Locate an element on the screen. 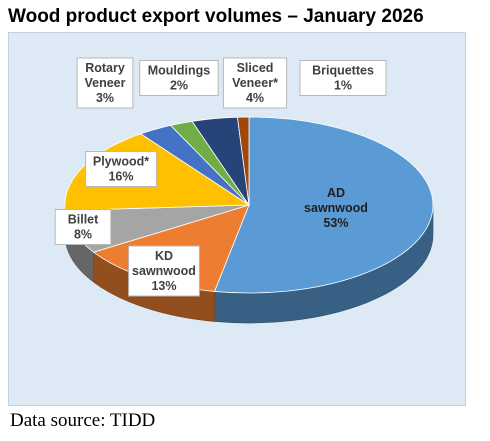 Image resolution: width=490 pixels, height=441 pixels. slice-value-label: 13% is located at coordinates (163, 286).